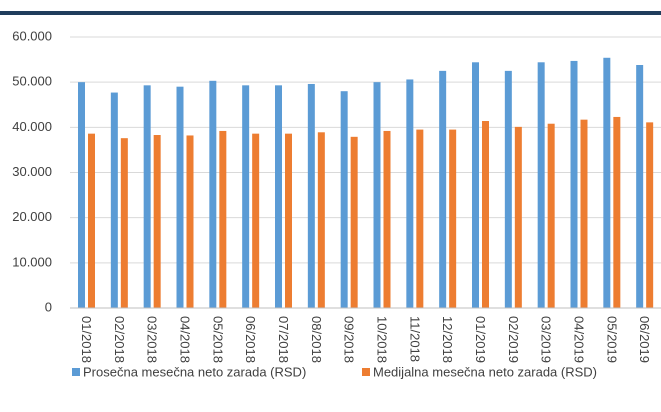 The width and height of the screenshot is (661, 412). What do you see at coordinates (644, 339) in the screenshot?
I see `x-tick-label: 06/2019` at bounding box center [644, 339].